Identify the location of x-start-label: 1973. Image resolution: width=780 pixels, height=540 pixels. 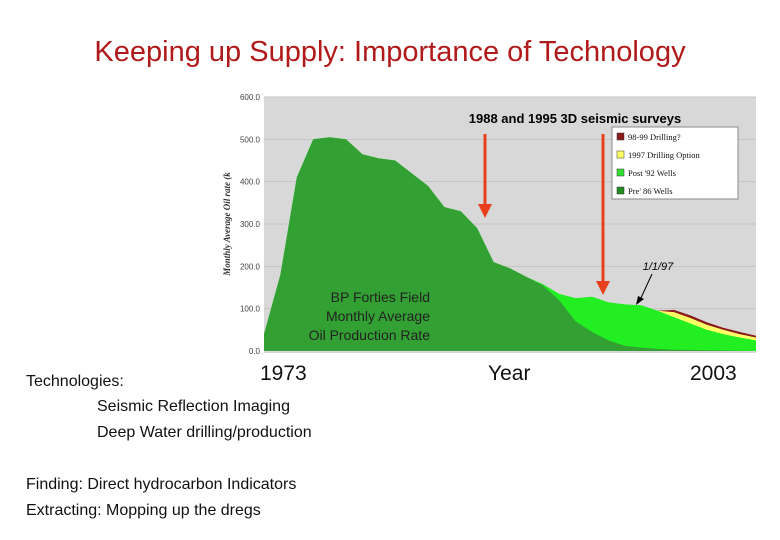
(283, 373).